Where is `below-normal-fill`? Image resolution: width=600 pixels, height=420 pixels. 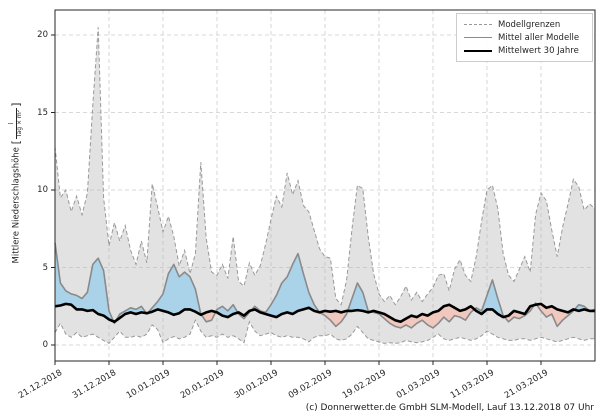
below-normal-fill is located at coordinates (351, 315).